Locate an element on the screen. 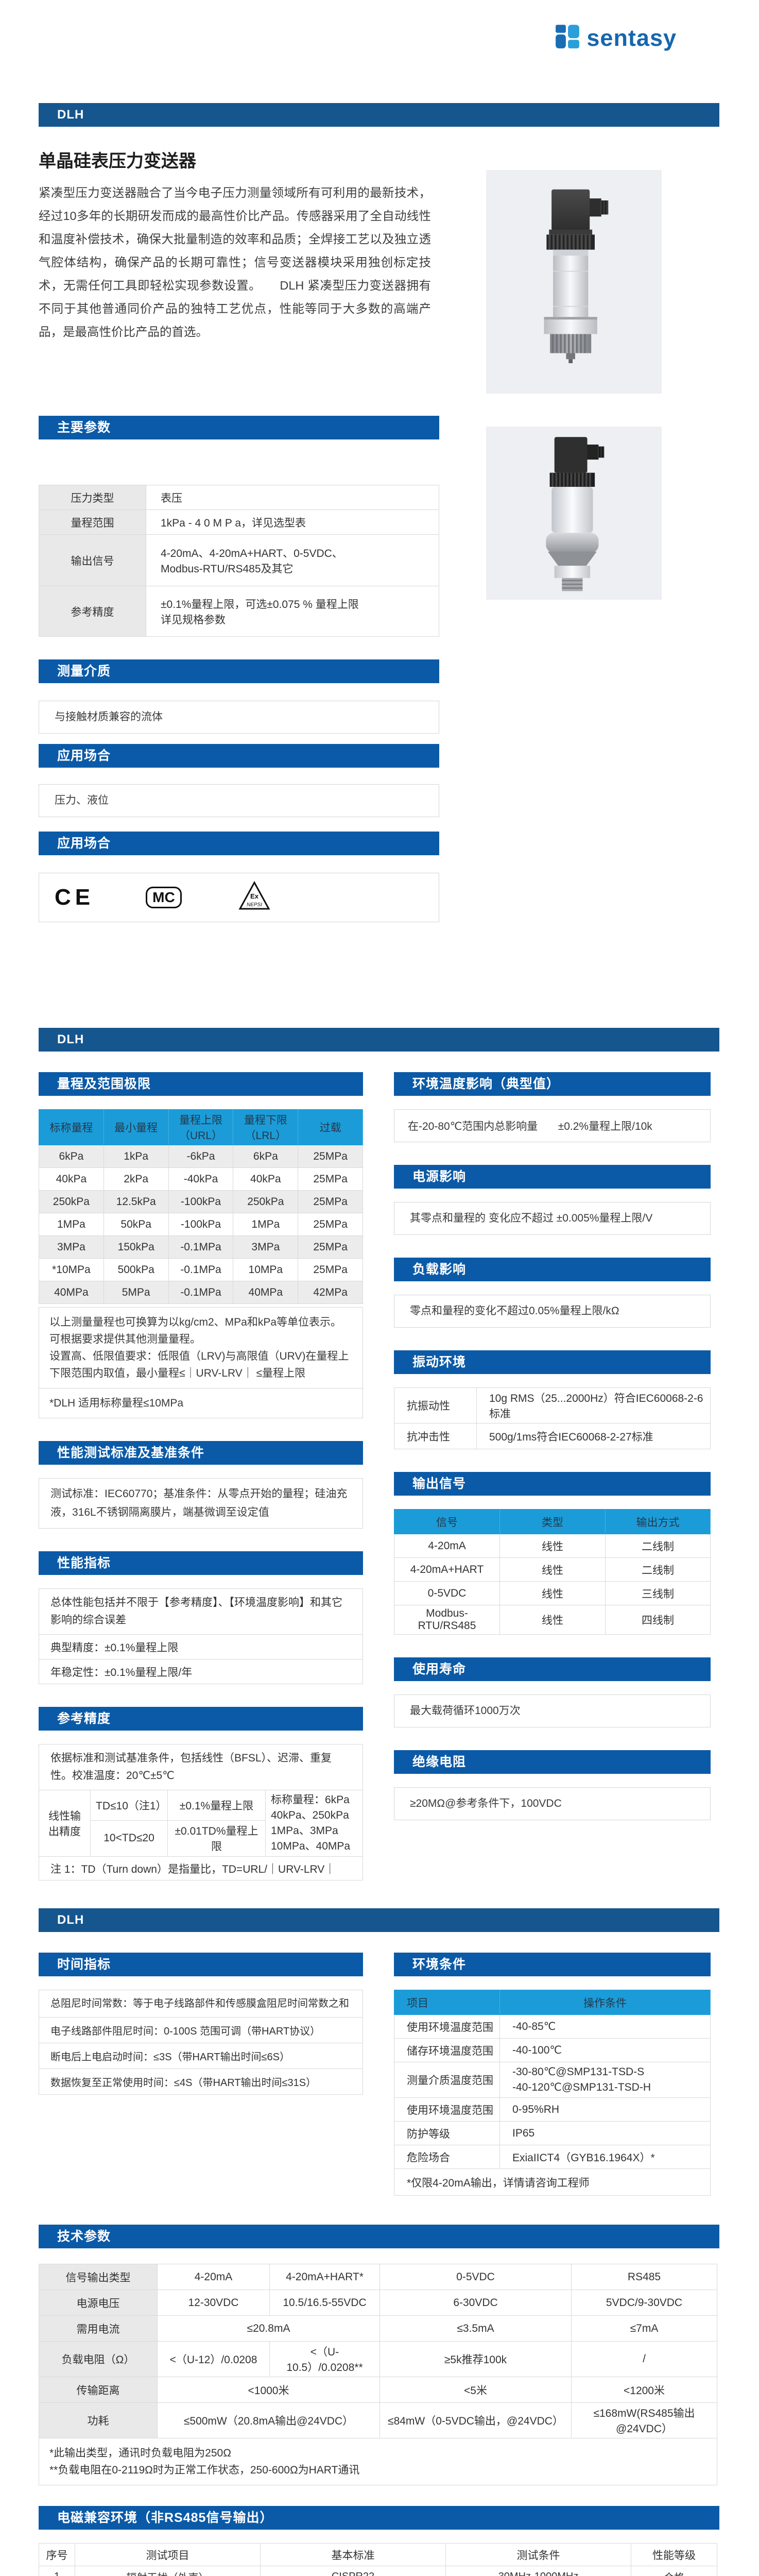  table-row: 40kPa 2kPa -40kPa 40kPa 25MPa is located at coordinates (201, 1179).